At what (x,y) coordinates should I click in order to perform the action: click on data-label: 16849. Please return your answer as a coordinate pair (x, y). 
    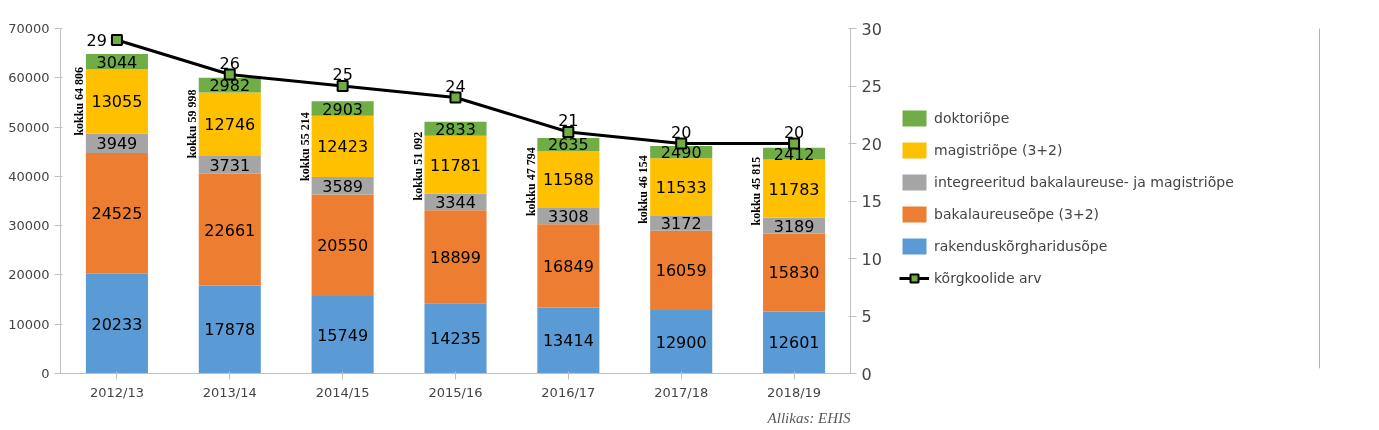
    Looking at the image, I should click on (568, 266).